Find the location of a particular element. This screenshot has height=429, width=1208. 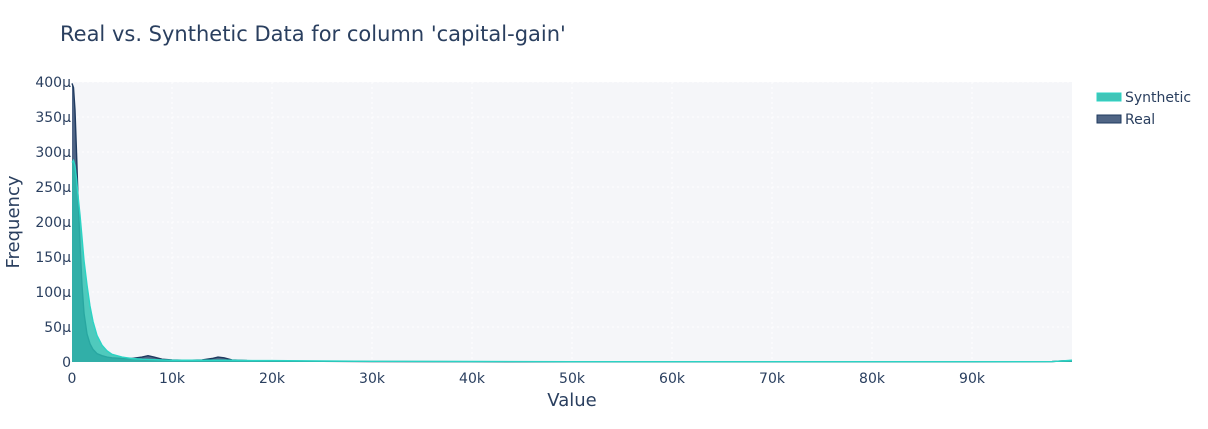

y-tick-label: 0 is located at coordinates (66, 363).